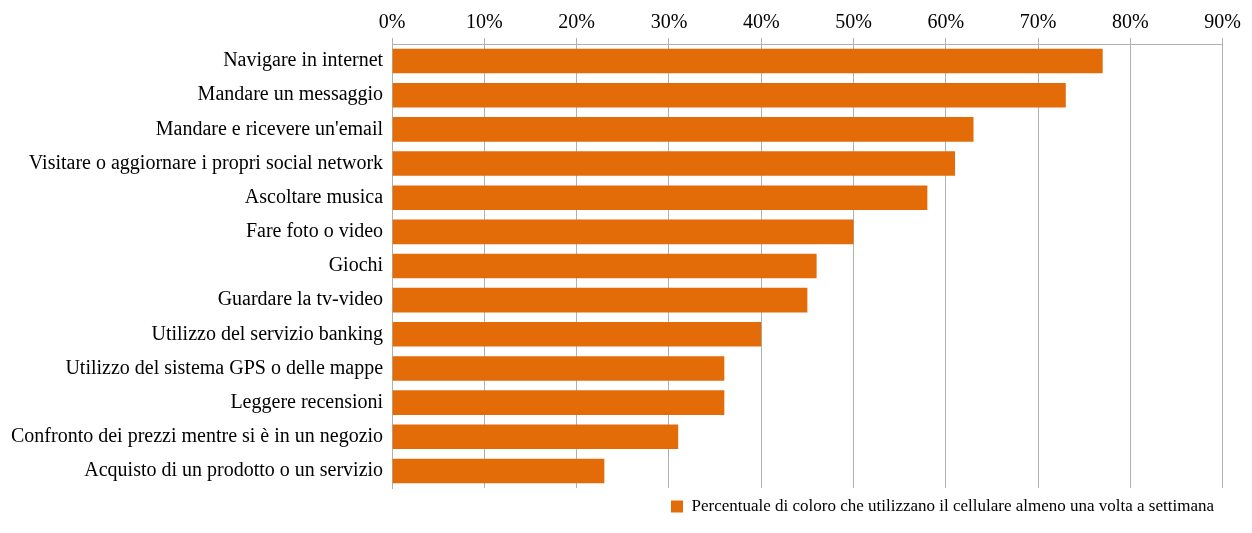 This screenshot has width=1252, height=533. Describe the element at coordinates (300, 298) in the screenshot. I see `y-tick-label: Guardare la tv-video` at that location.